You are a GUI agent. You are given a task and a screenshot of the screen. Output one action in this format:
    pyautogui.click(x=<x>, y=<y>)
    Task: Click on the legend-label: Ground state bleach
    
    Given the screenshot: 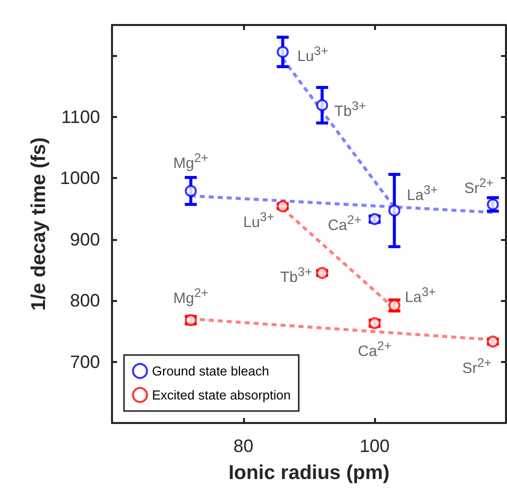 What is the action you would take?
    pyautogui.click(x=211, y=371)
    